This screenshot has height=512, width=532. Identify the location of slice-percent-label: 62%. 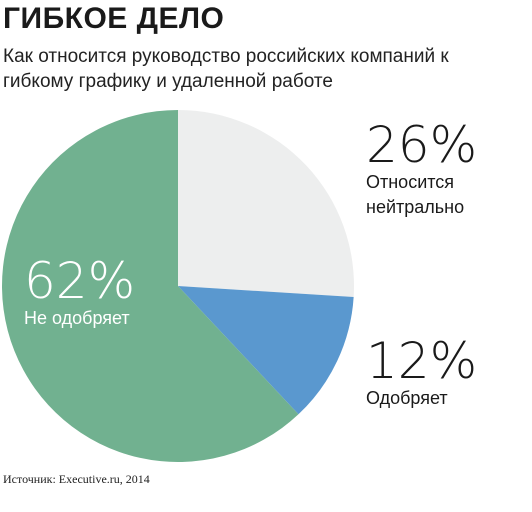
(79, 281).